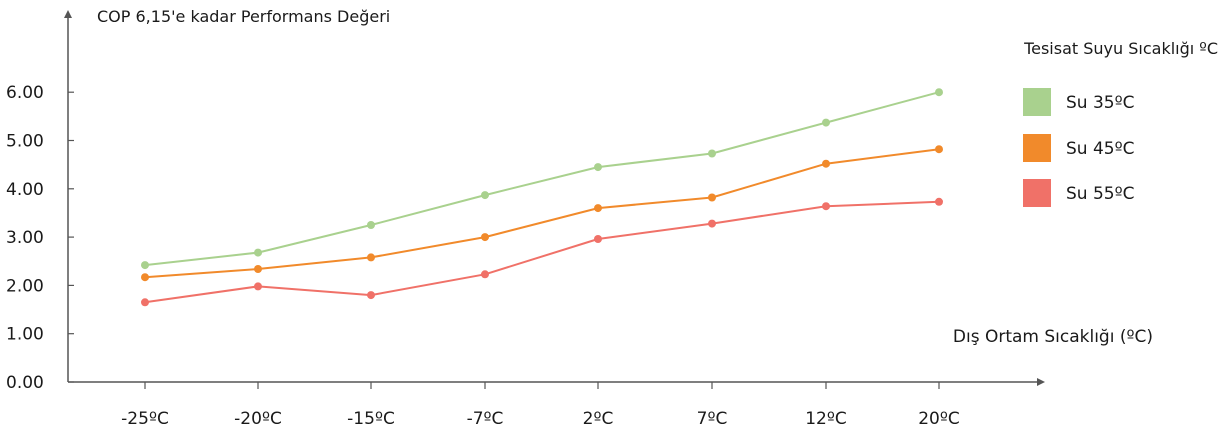 The height and width of the screenshot is (443, 1228). Describe the element at coordinates (25, 190) in the screenshot. I see `y-tick-label: 4.00` at that location.